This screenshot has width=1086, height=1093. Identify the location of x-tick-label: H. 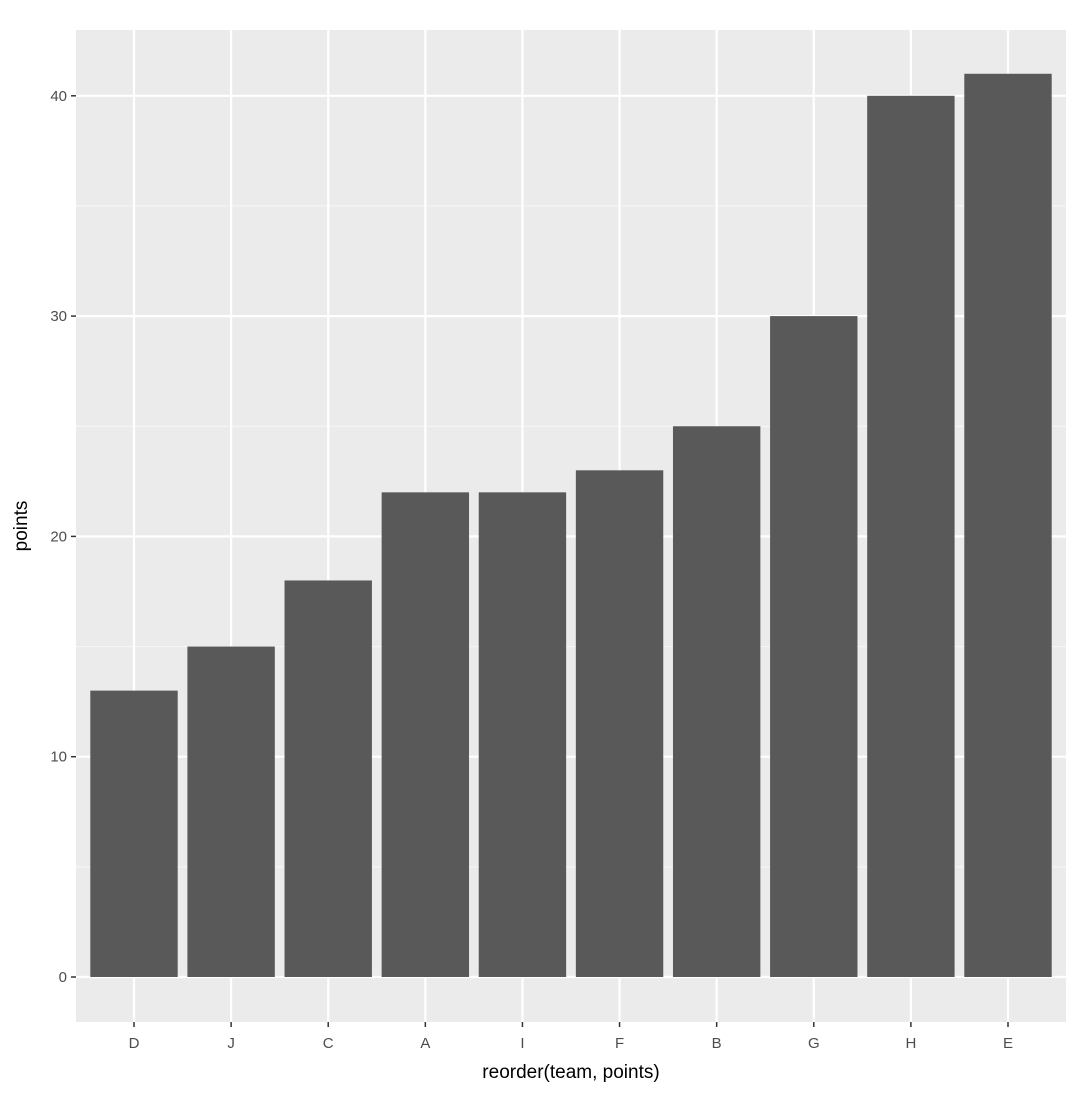
(910, 1043).